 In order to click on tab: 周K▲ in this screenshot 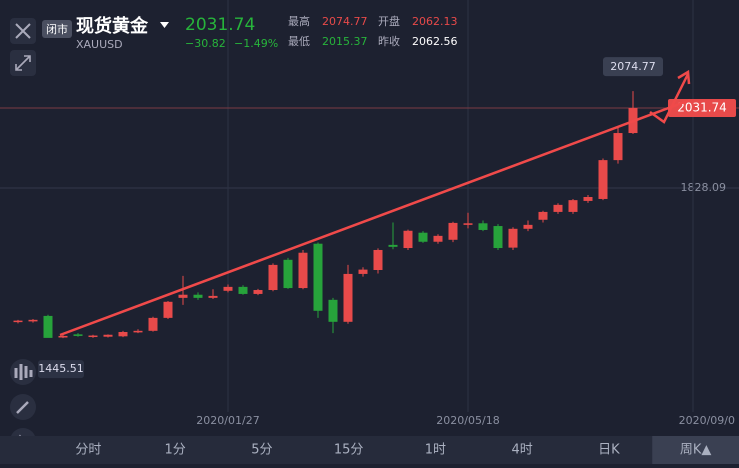, I will do `click(696, 450)`.